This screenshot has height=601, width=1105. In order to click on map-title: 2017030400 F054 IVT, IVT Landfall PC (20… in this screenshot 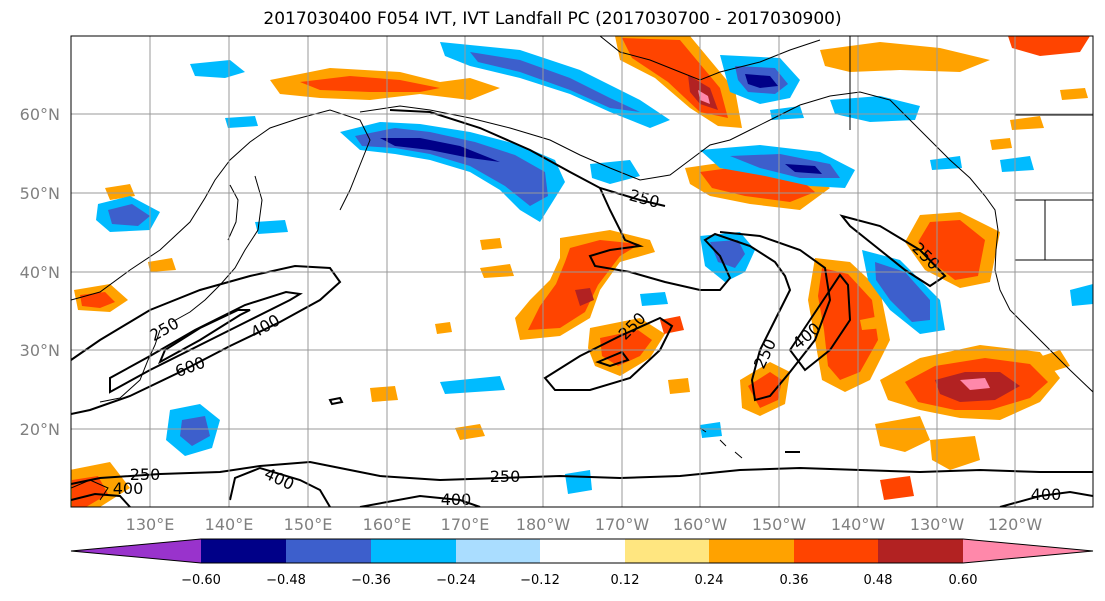, I will do `click(552, 19)`.